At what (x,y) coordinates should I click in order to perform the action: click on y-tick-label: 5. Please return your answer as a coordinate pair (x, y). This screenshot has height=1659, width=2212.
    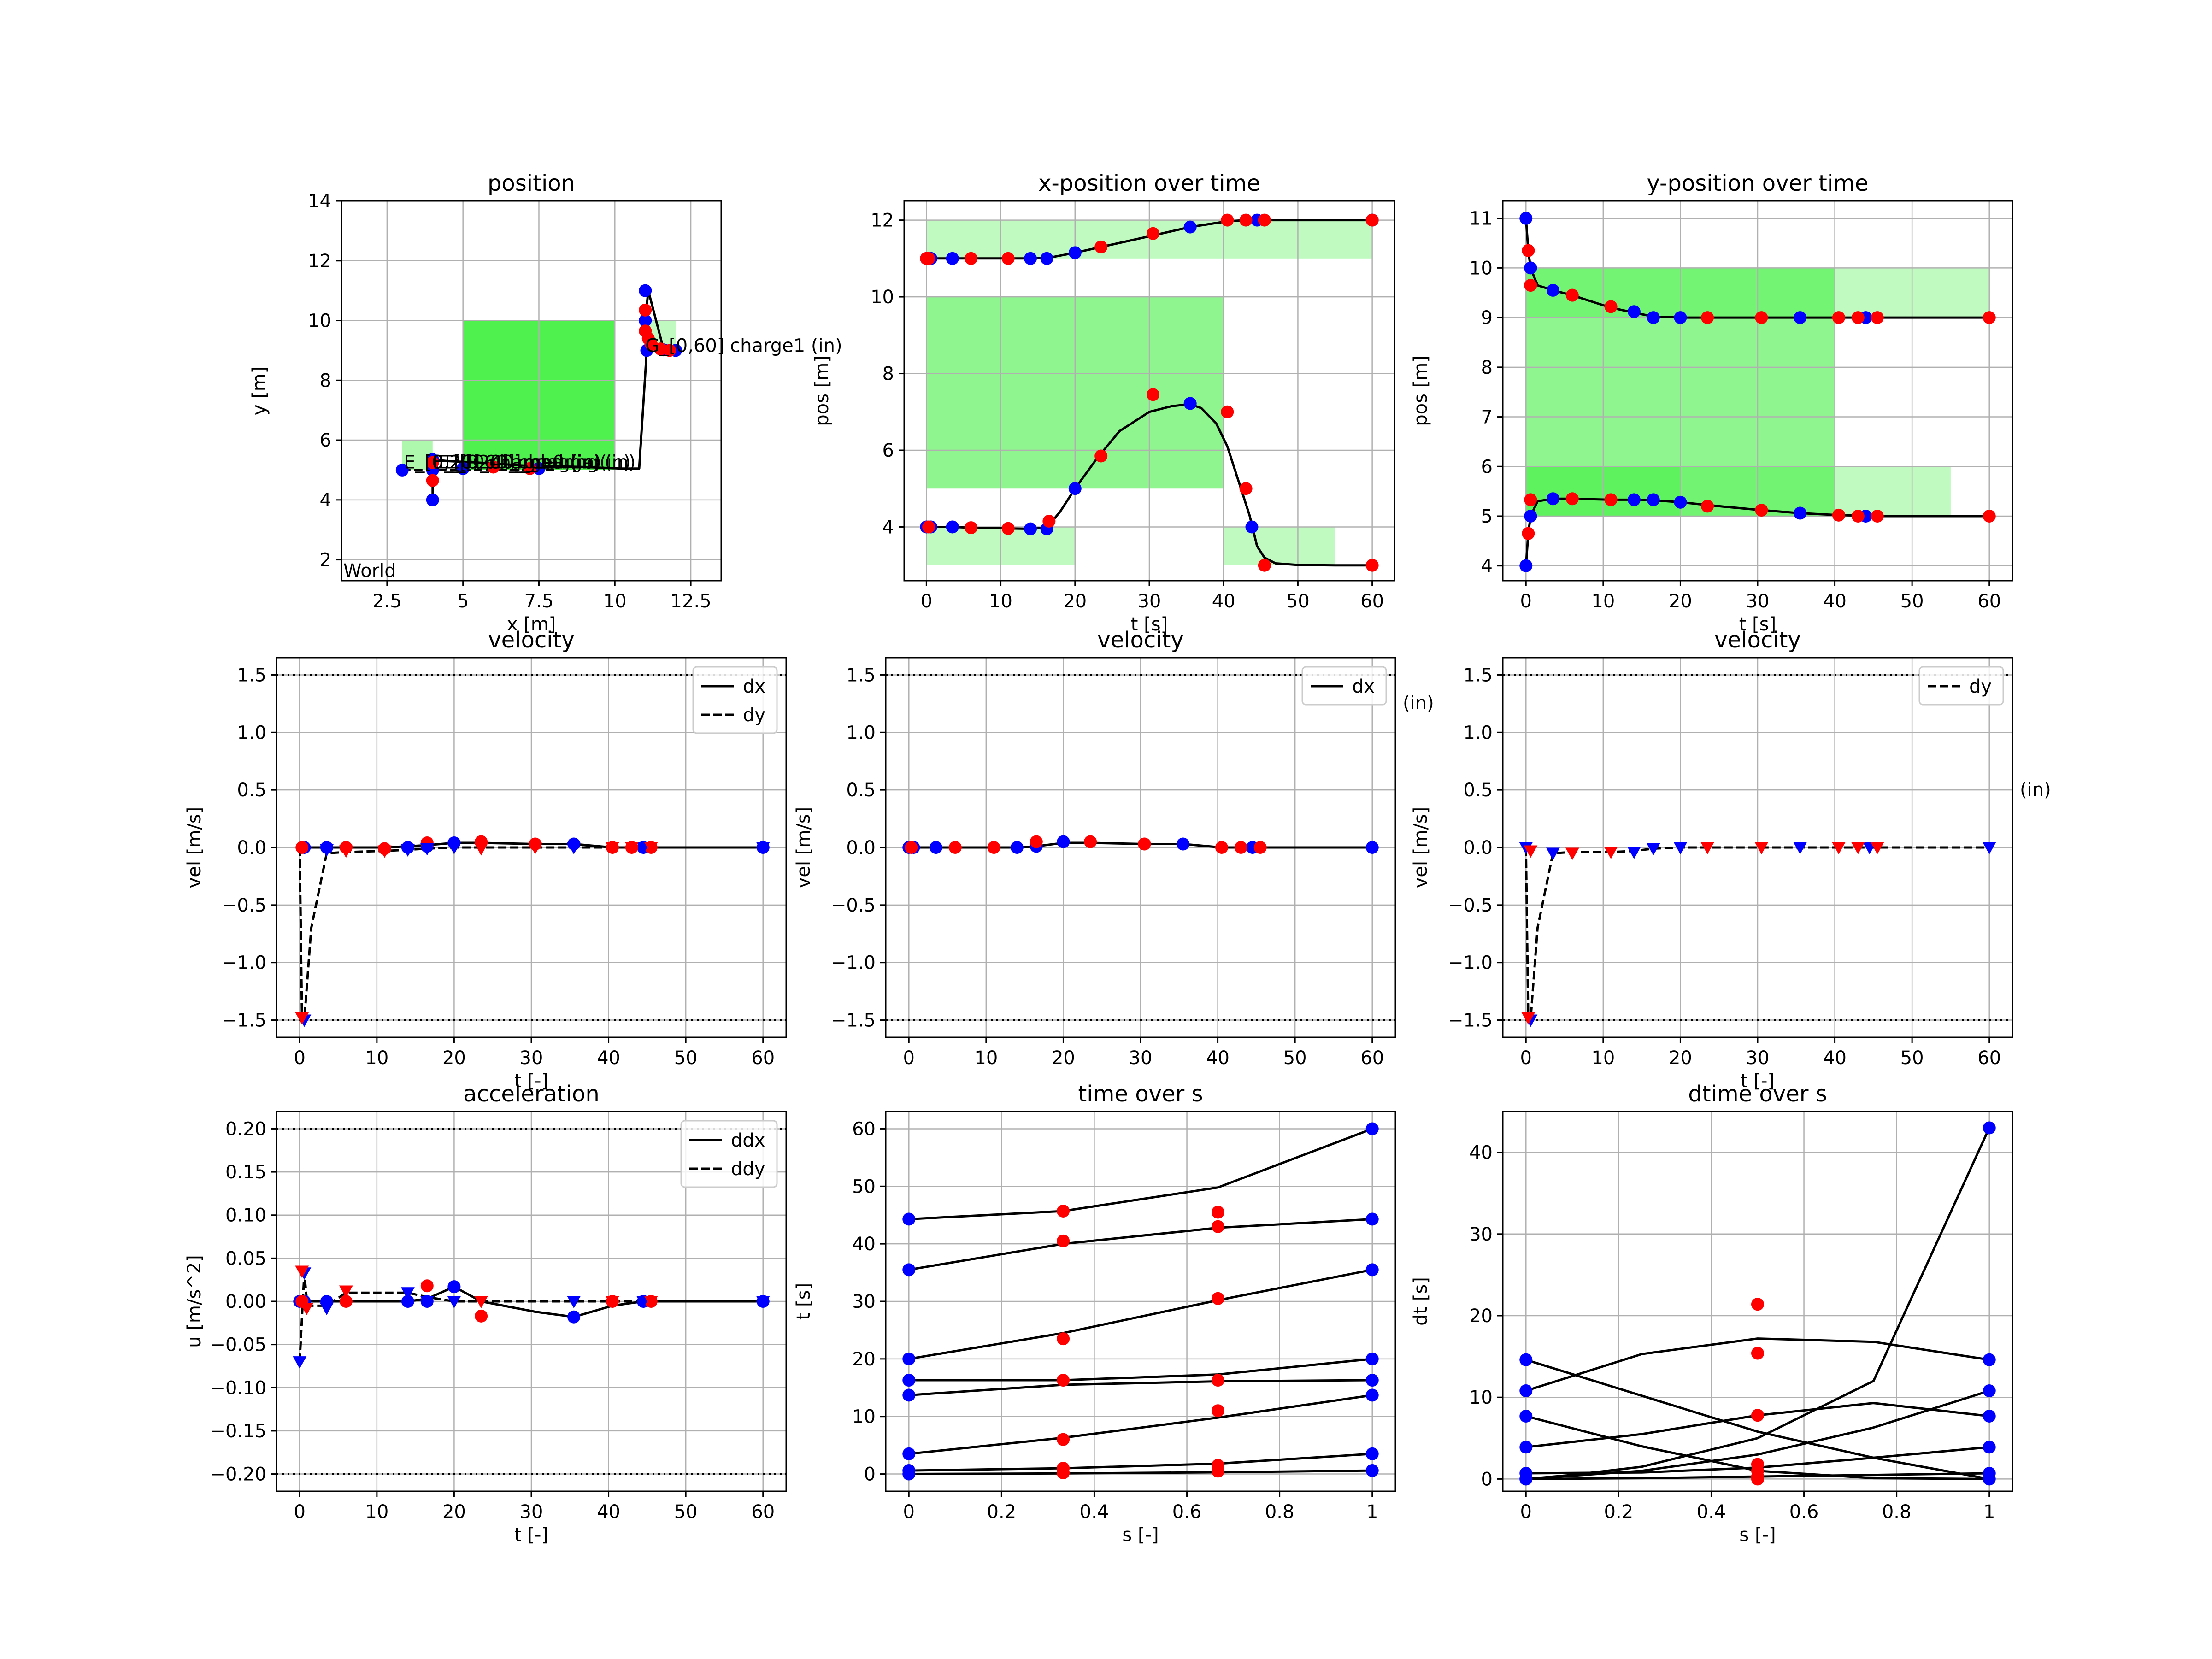
    Looking at the image, I should click on (1487, 516).